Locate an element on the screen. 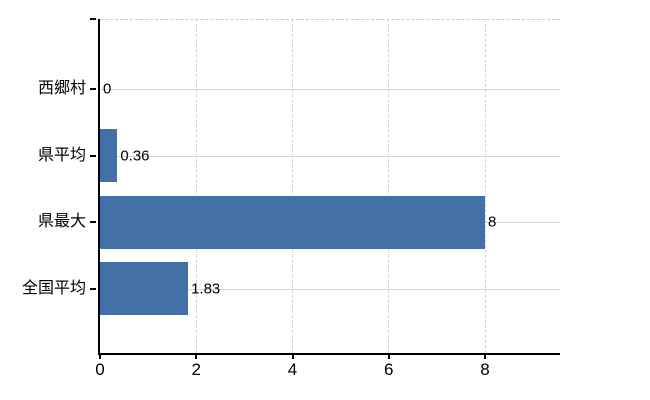  x-axis-tick-label: 6 is located at coordinates (389, 369).